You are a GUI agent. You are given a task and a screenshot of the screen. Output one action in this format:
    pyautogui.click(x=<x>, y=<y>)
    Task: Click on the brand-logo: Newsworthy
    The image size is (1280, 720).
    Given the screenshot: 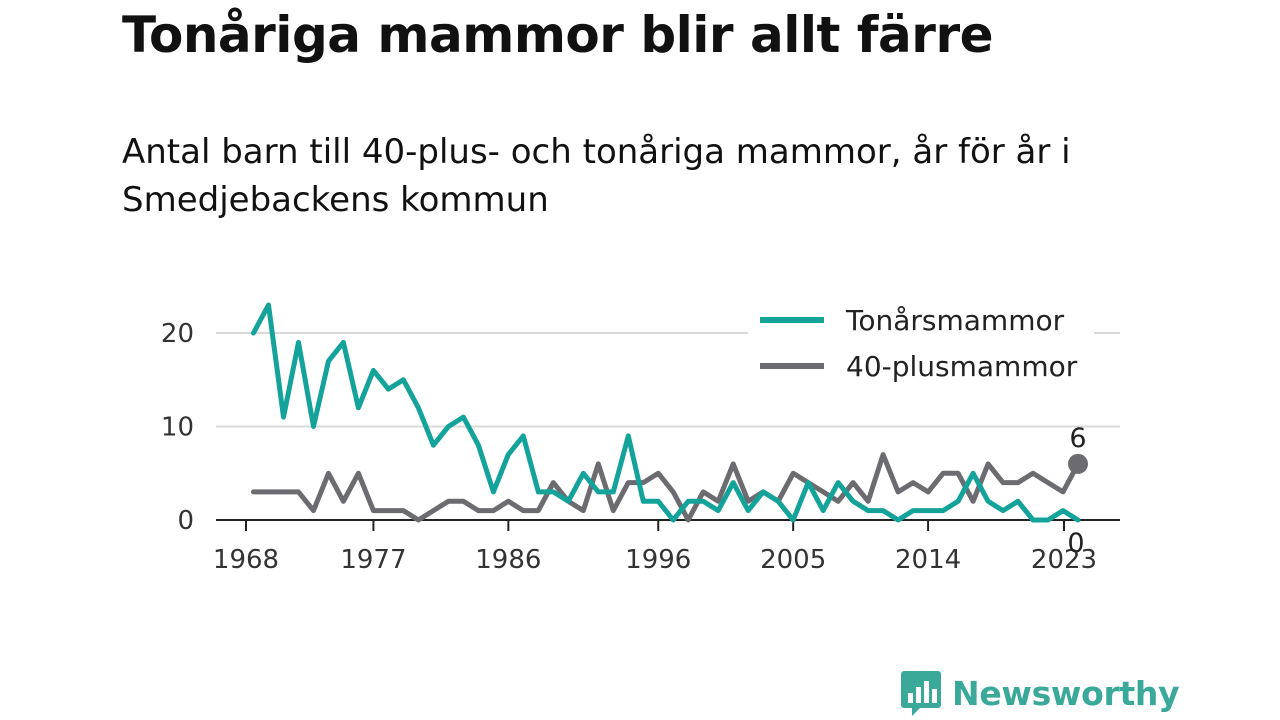 What is the action you would take?
    pyautogui.click(x=1040, y=693)
    